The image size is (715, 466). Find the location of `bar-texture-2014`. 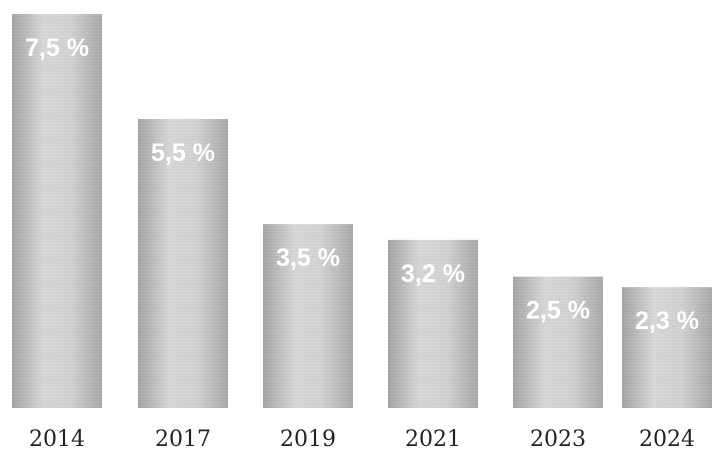

bar-texture-2014 is located at coordinates (57, 211).